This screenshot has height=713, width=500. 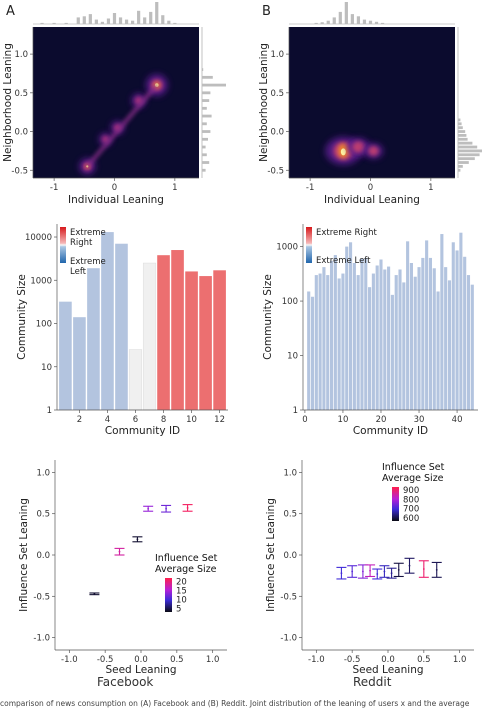 What do you see at coordinates (46, 368) in the screenshot?
I see `fb-y-tick-label: 10` at bounding box center [46, 368].